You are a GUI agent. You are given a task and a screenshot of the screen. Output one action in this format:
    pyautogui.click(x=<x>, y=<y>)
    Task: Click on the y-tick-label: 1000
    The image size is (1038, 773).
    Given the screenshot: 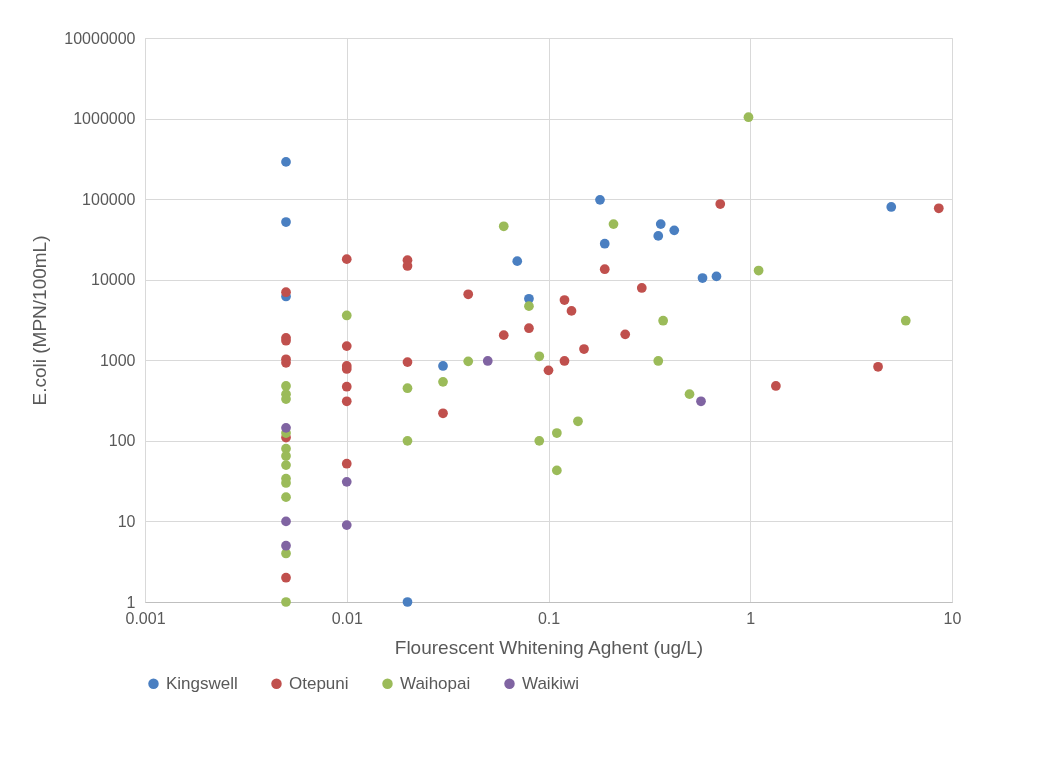 What is the action you would take?
    pyautogui.click(x=117, y=360)
    